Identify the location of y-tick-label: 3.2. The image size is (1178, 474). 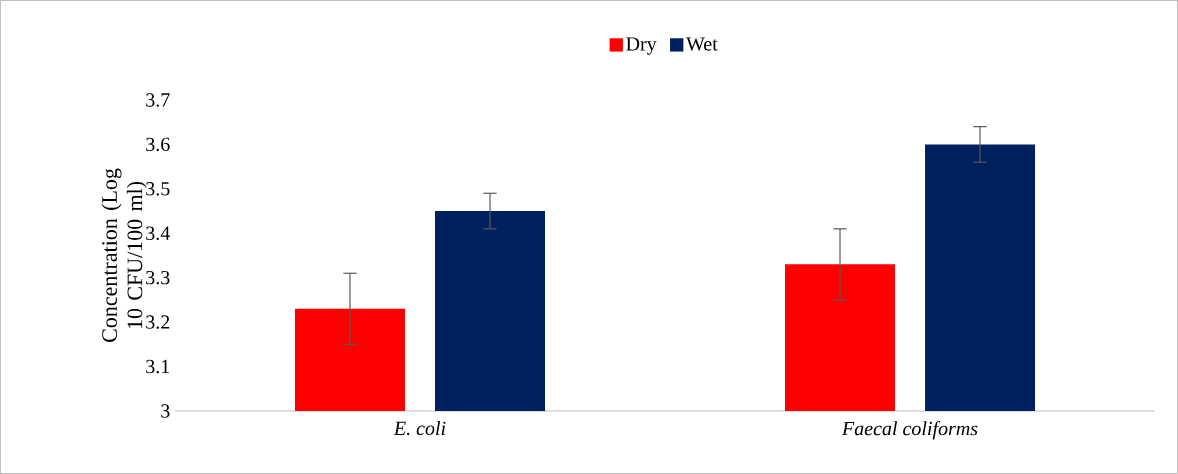
(158, 322).